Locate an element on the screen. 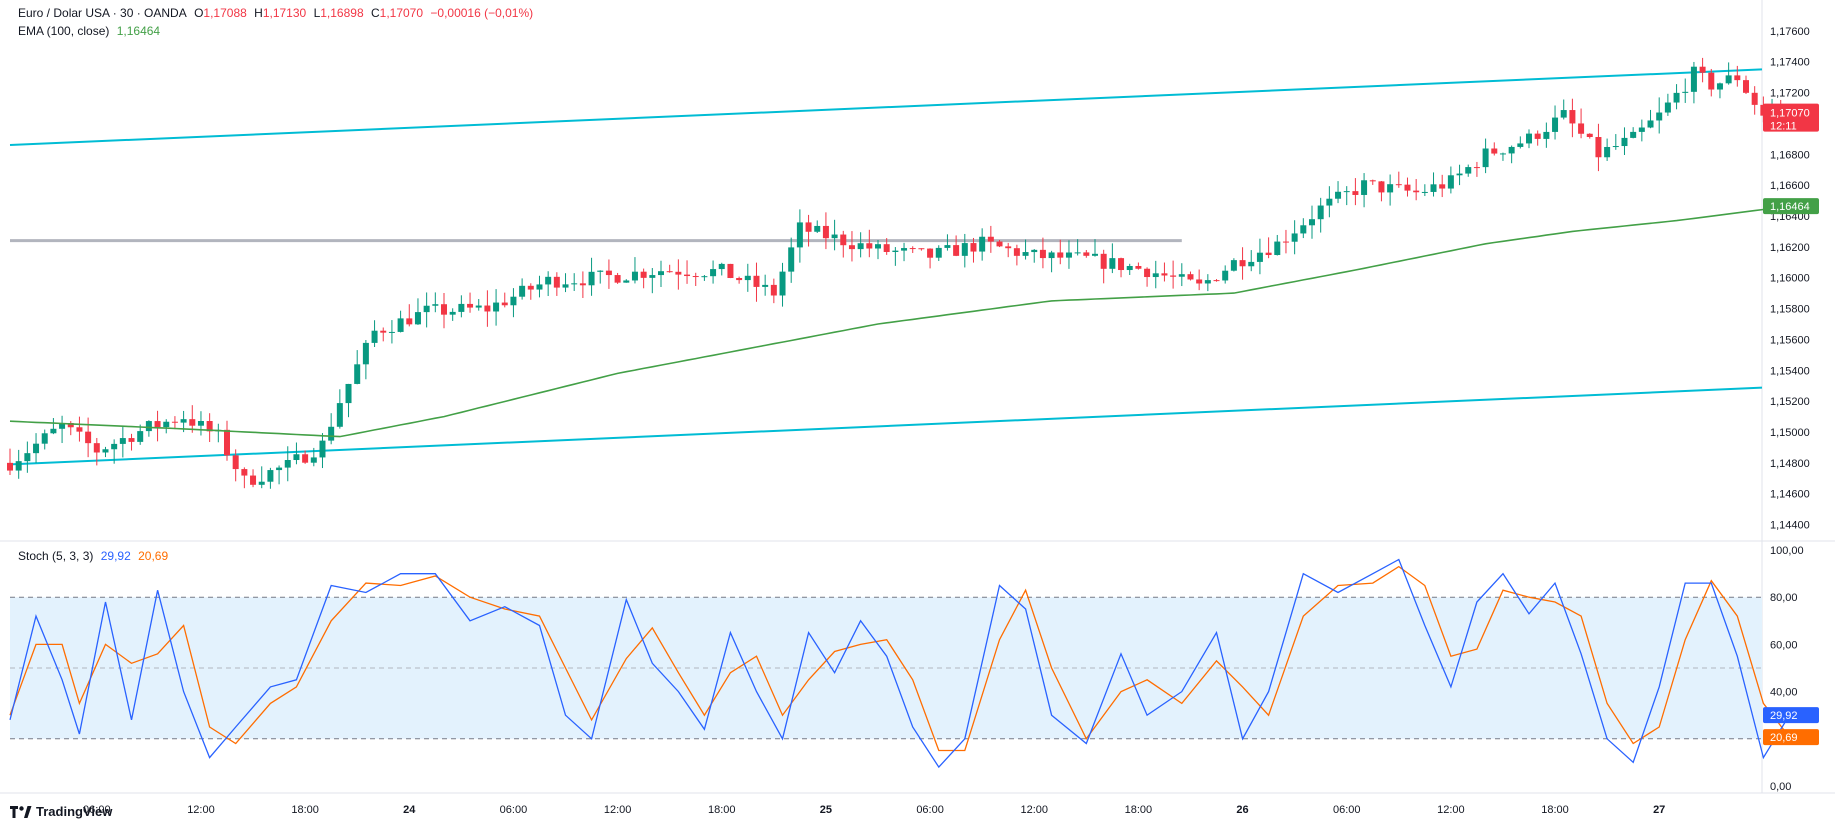 The image size is (1835, 834). stoch-tick-label: 40,00 is located at coordinates (1784, 693).